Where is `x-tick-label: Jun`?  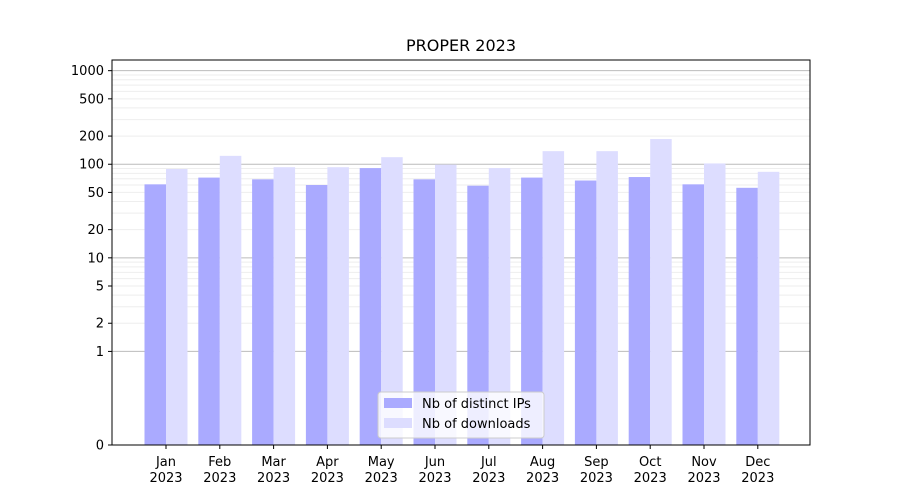 x-tick-label: Jun is located at coordinates (434, 462).